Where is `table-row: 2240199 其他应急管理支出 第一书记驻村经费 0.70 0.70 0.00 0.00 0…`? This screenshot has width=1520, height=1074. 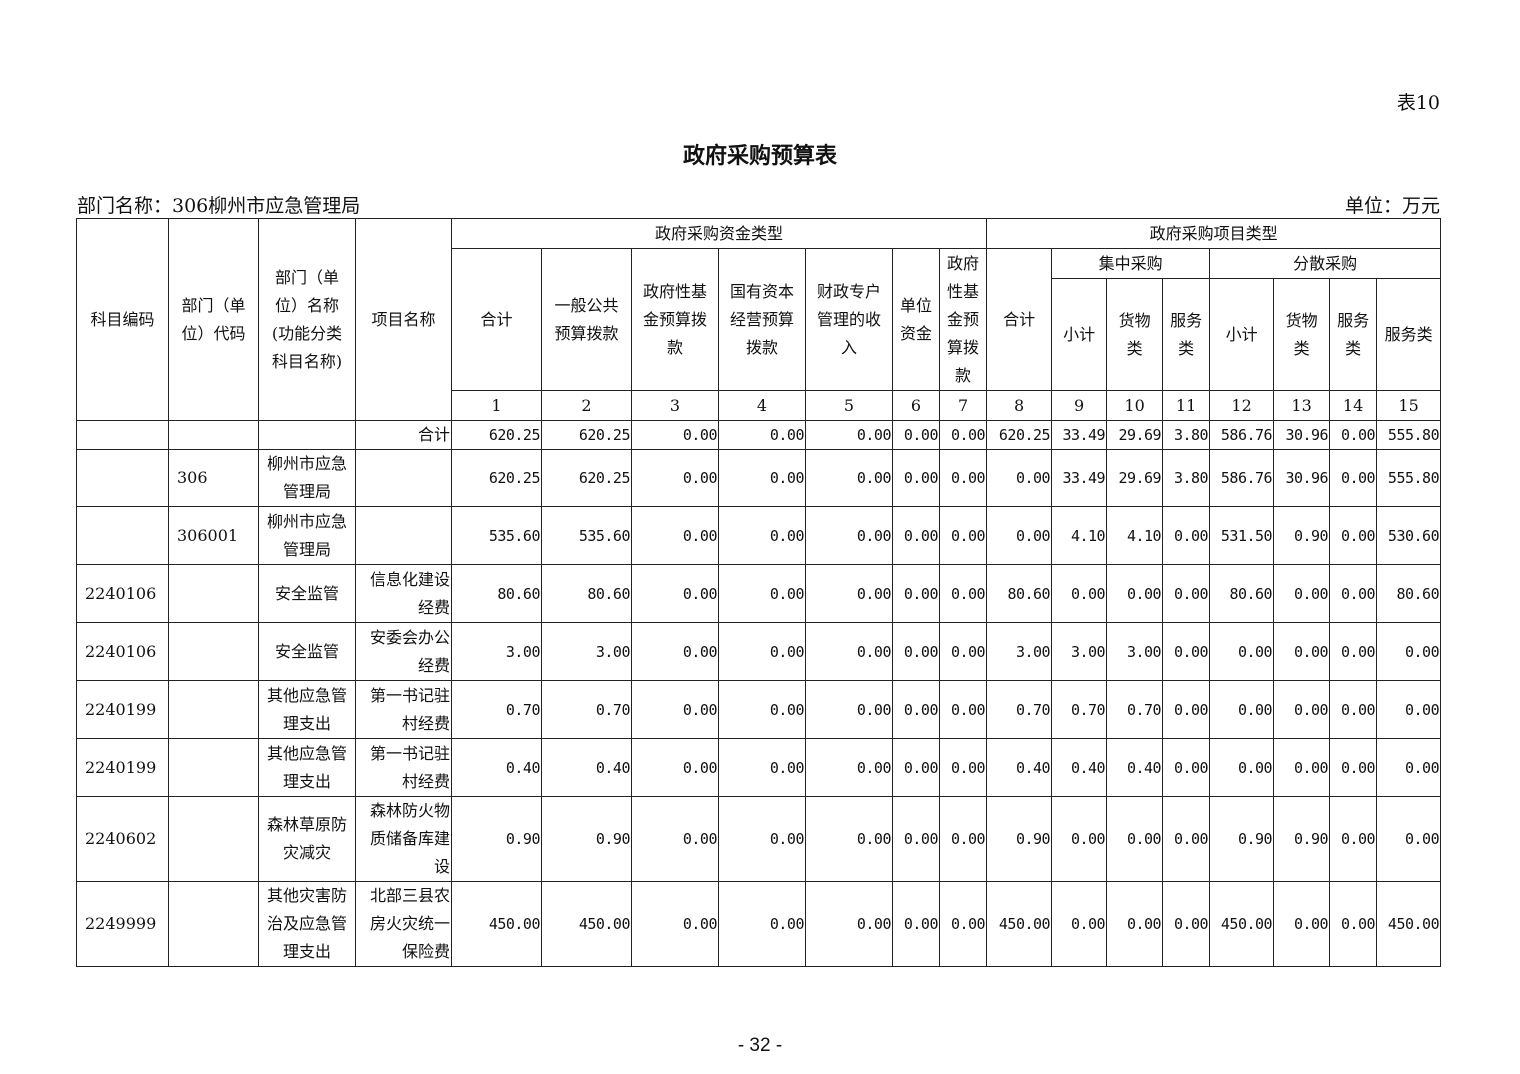 table-row: 2240199 其他应急管理支出 第一书记驻村经费 0.70 0.70 0.00 0.00 0… is located at coordinates (759, 709).